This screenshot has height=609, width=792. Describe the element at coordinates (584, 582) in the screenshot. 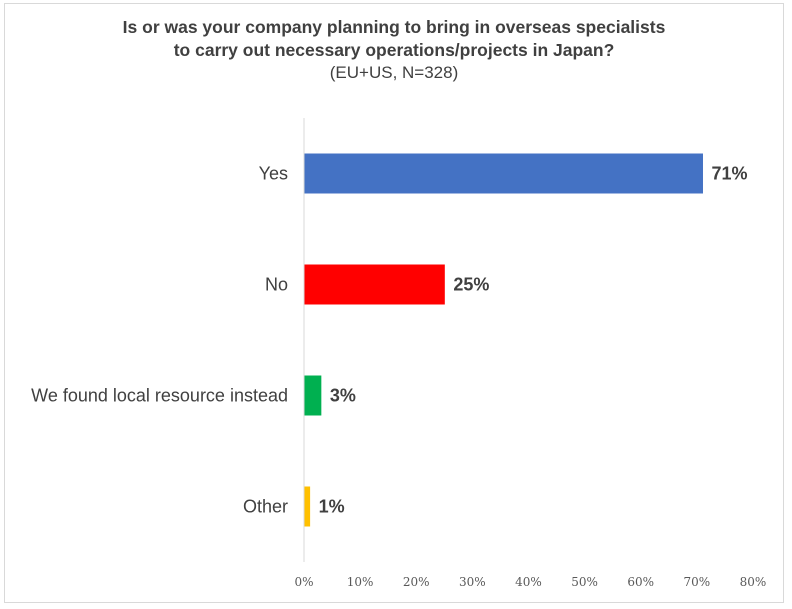

I see `x-tick-label-5: 50%` at that location.